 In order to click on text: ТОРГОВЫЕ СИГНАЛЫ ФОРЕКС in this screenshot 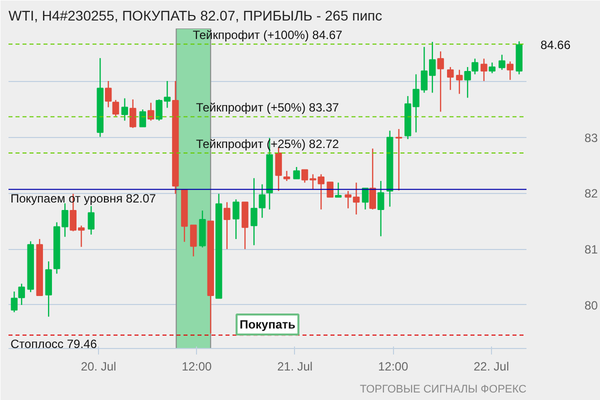, I will do `click(443, 390)`.